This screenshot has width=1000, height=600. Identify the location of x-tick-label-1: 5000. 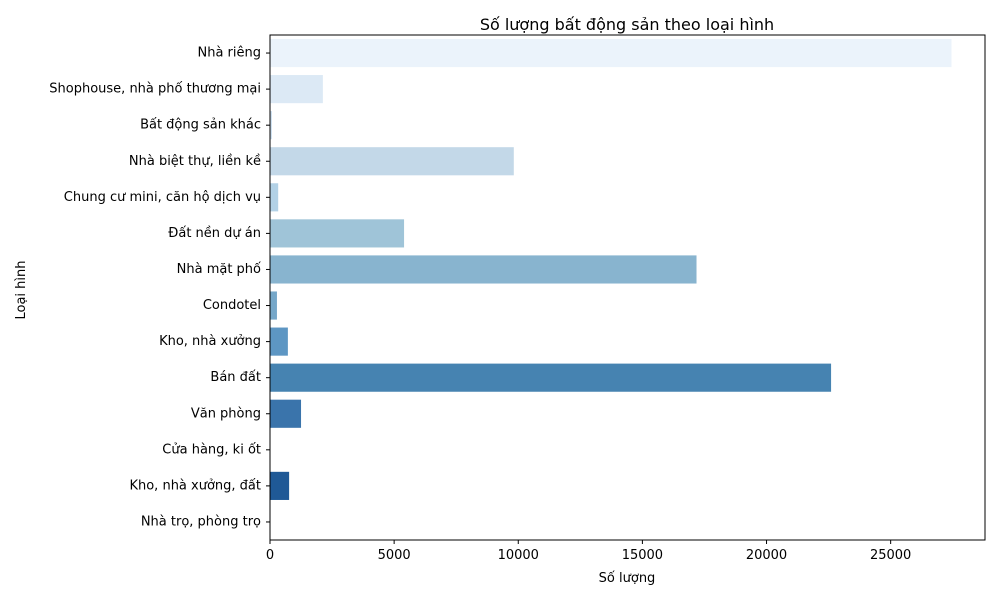
(394, 555).